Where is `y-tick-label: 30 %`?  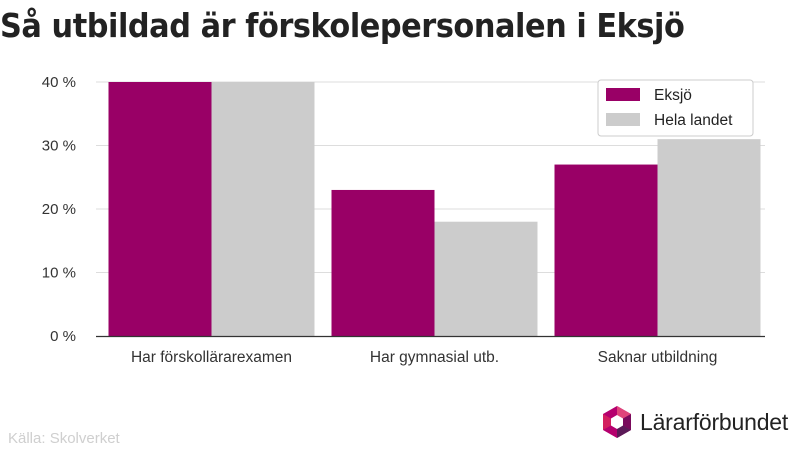 y-tick-label: 30 % is located at coordinates (59, 146).